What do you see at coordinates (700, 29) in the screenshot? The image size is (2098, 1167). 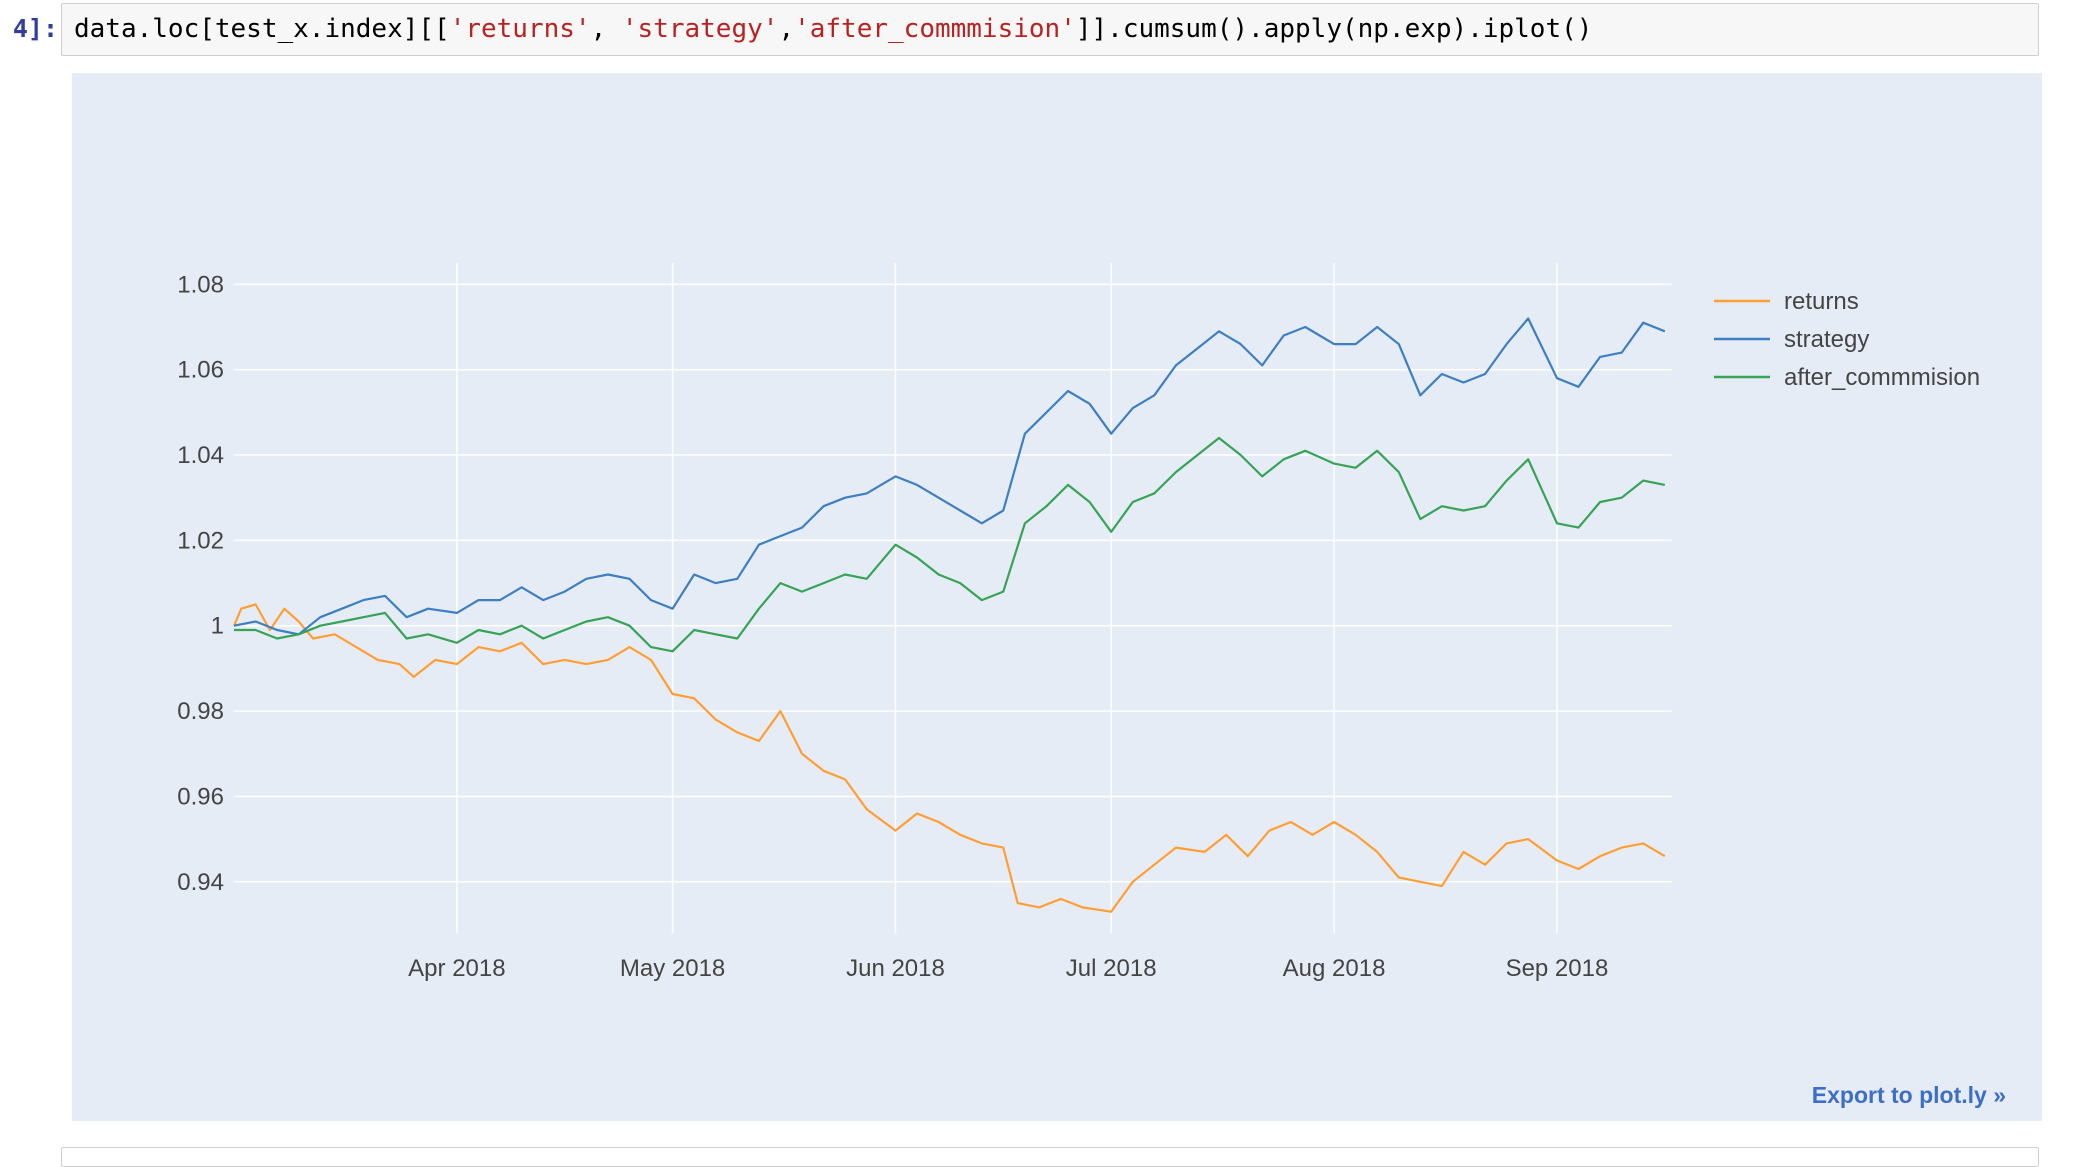 I see `code-string-token: 'strategy'` at bounding box center [700, 29].